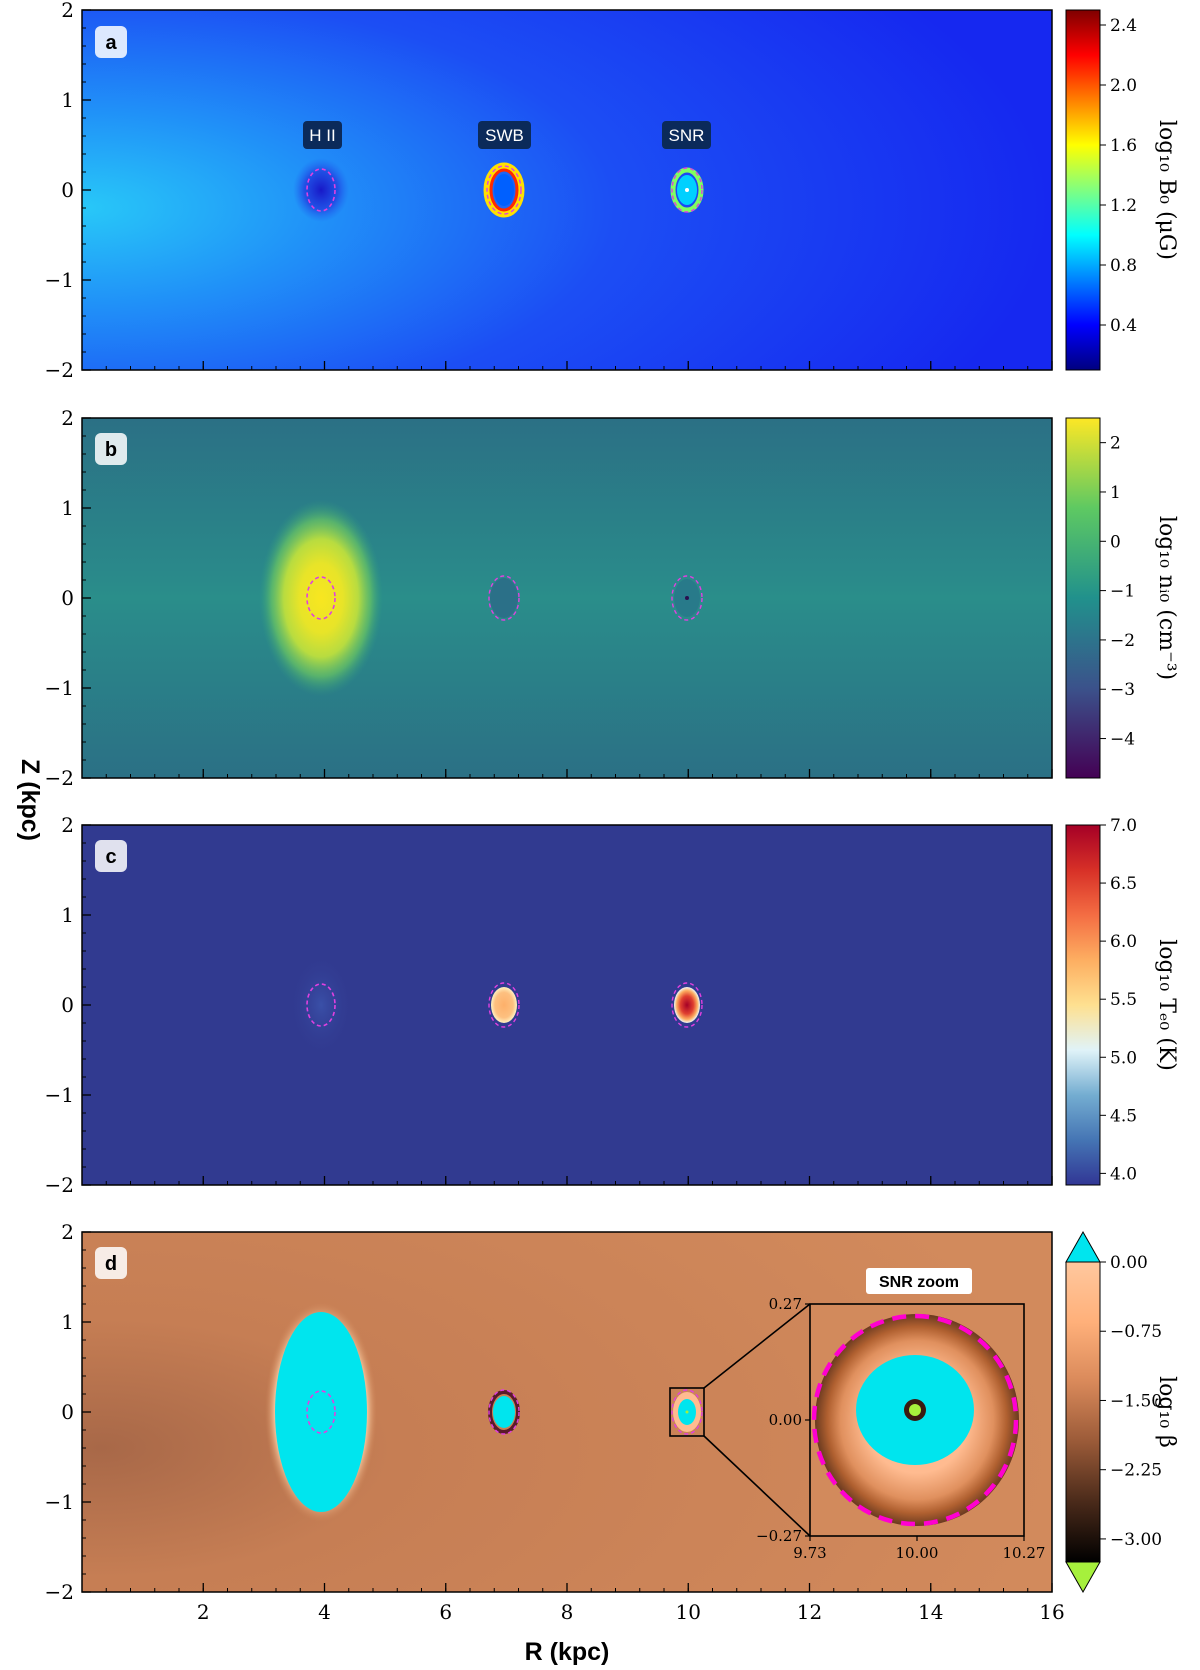 Image resolution: width=1200 pixels, height=1670 pixels. I want to click on panel-d-colorbar-label: log₁₀ β, so click(1166, 1412).